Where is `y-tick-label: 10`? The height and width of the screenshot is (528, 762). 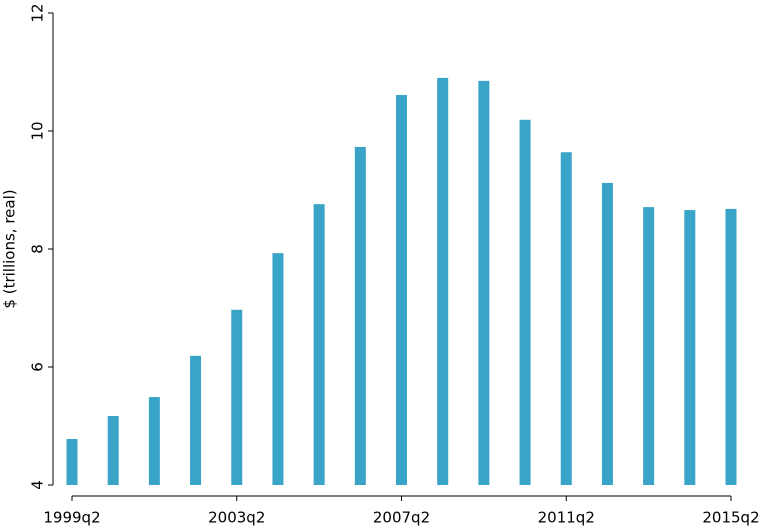 y-tick-label: 10 is located at coordinates (38, 130).